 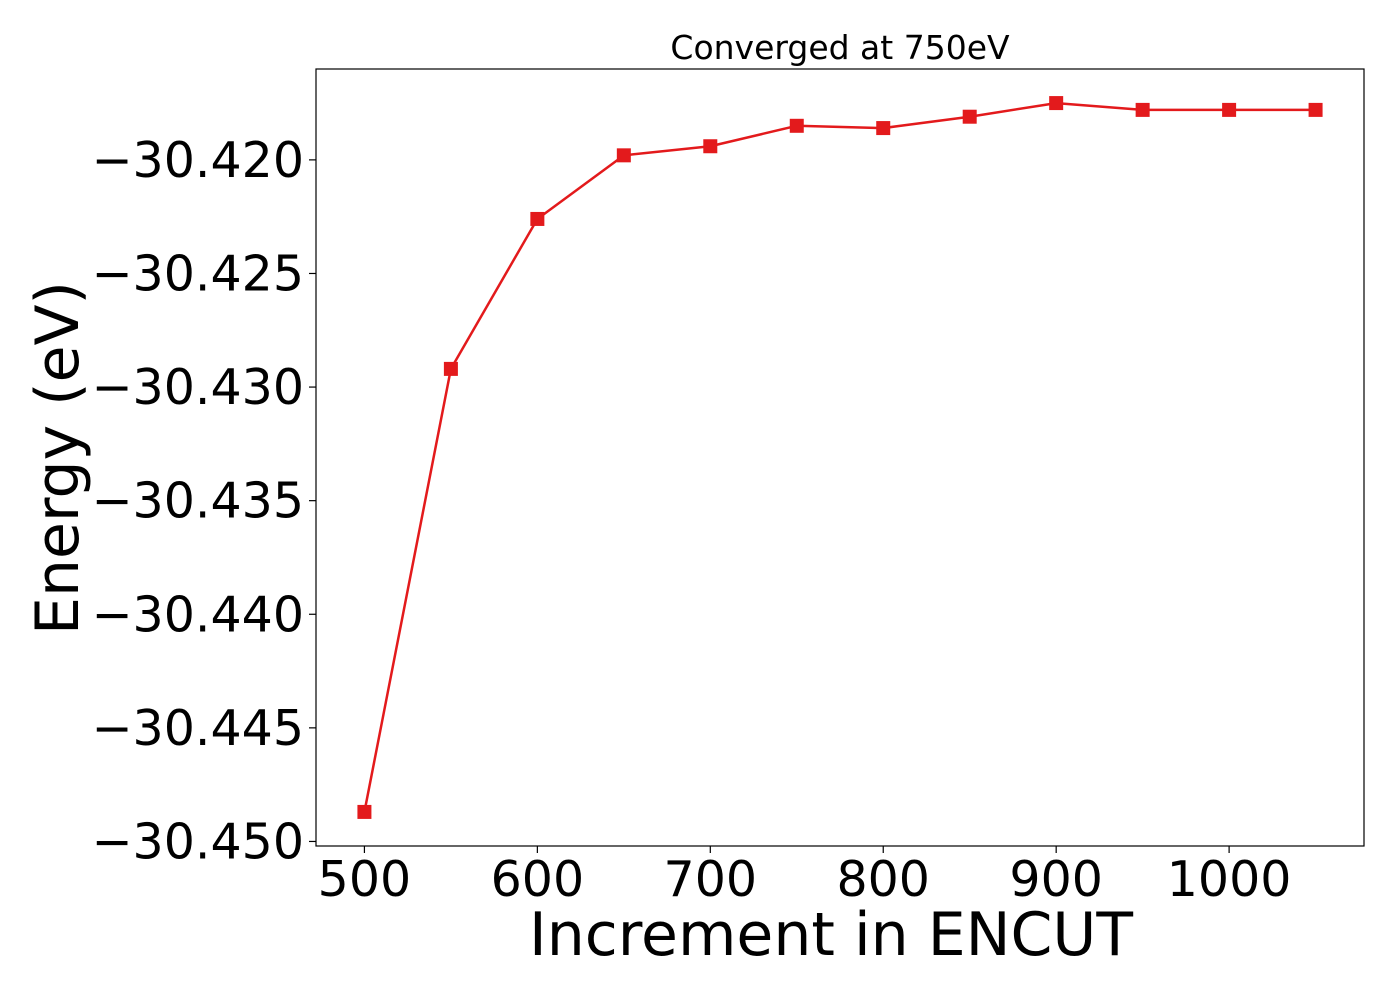 I want to click on y-tick-label: −30.440, so click(x=197, y=614).